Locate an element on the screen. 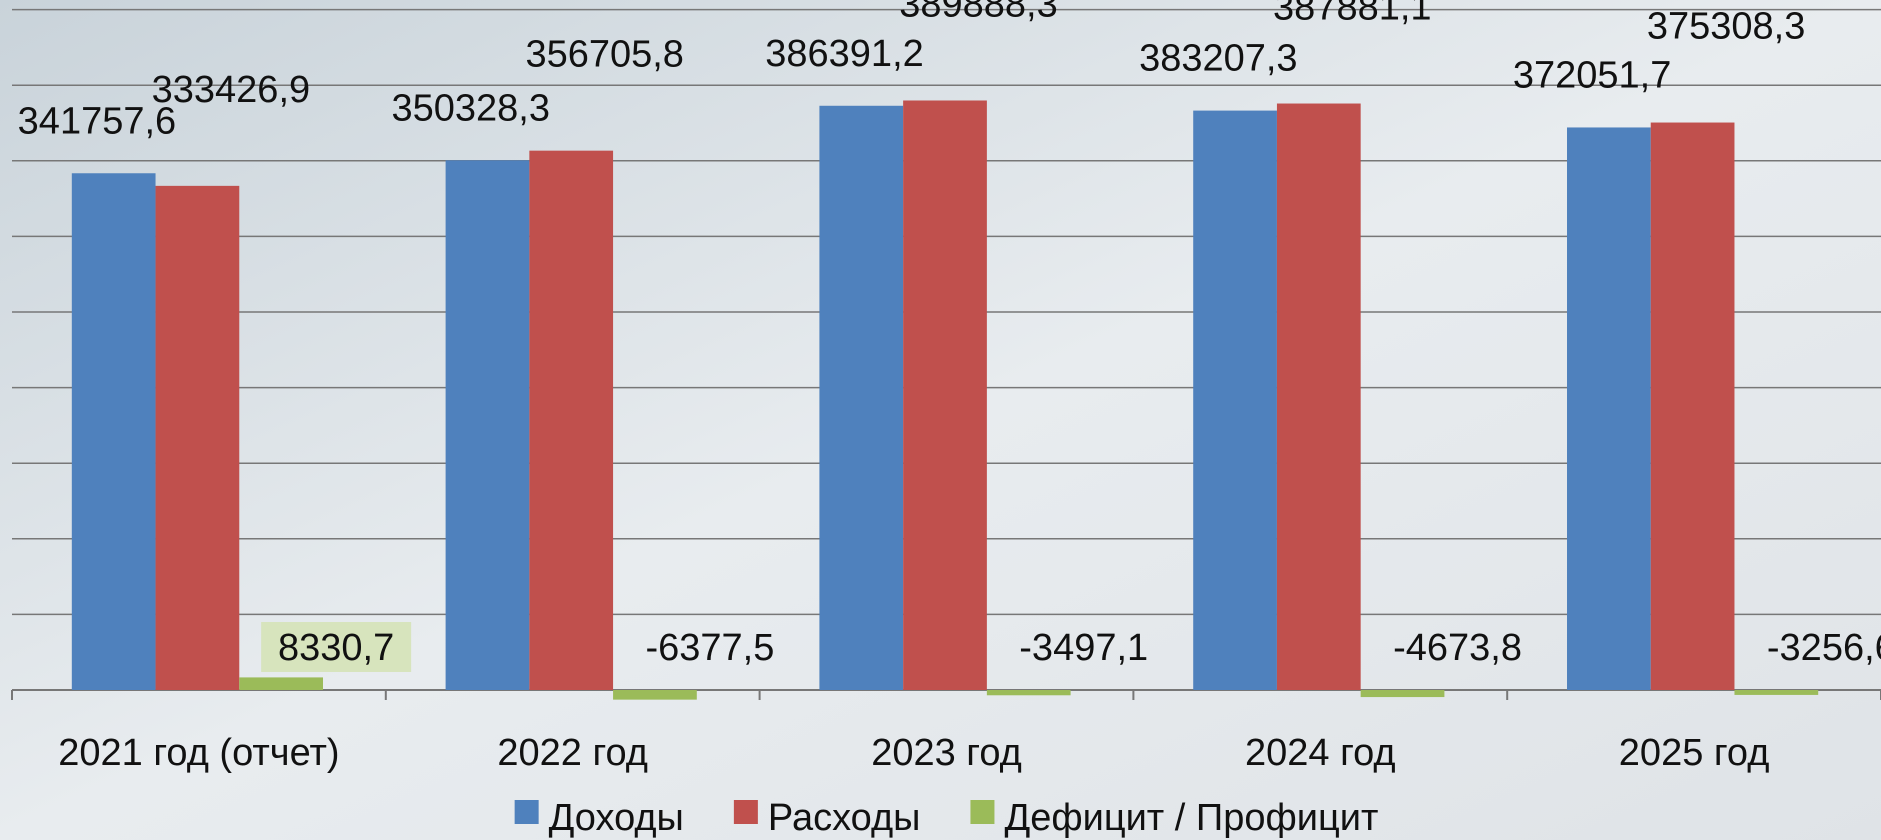 The image size is (1881, 840). data-label: 8330,7 is located at coordinates (336, 648).